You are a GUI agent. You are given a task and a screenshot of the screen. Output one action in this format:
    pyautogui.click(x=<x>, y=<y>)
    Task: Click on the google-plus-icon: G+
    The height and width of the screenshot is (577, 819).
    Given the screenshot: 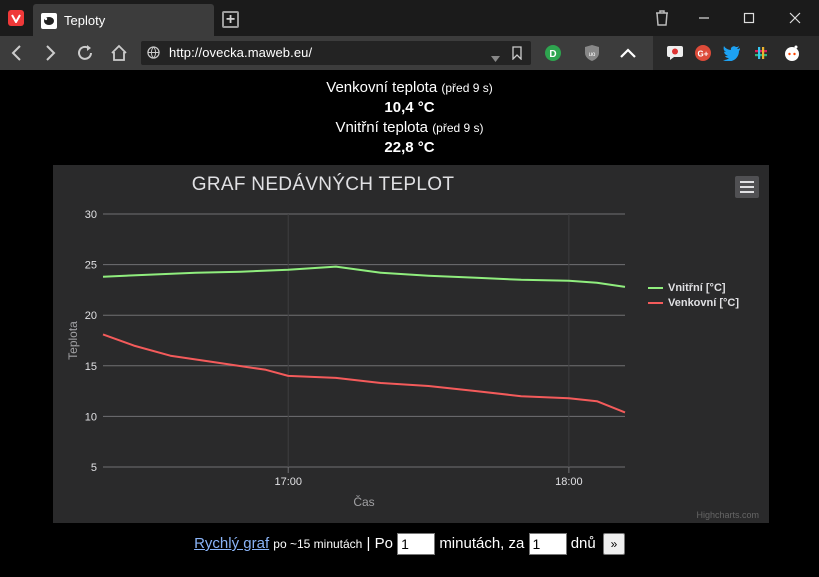 What is the action you would take?
    pyautogui.click(x=703, y=53)
    